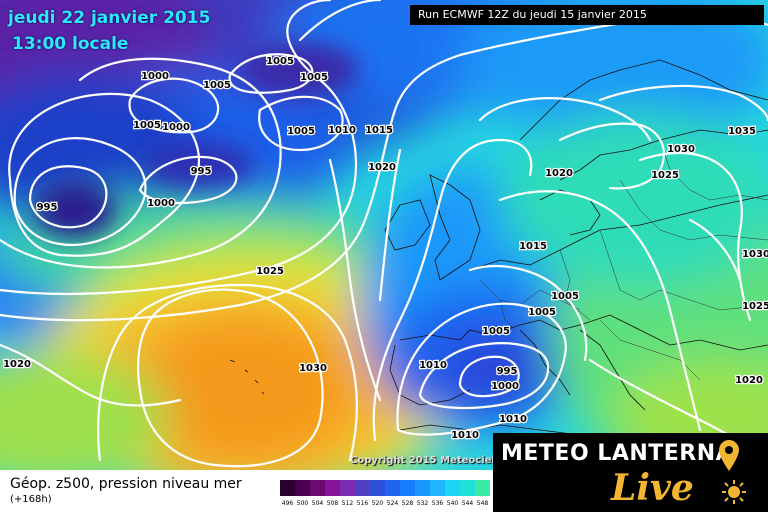  What do you see at coordinates (729, 455) in the screenshot?
I see `location-pin-icon` at bounding box center [729, 455].